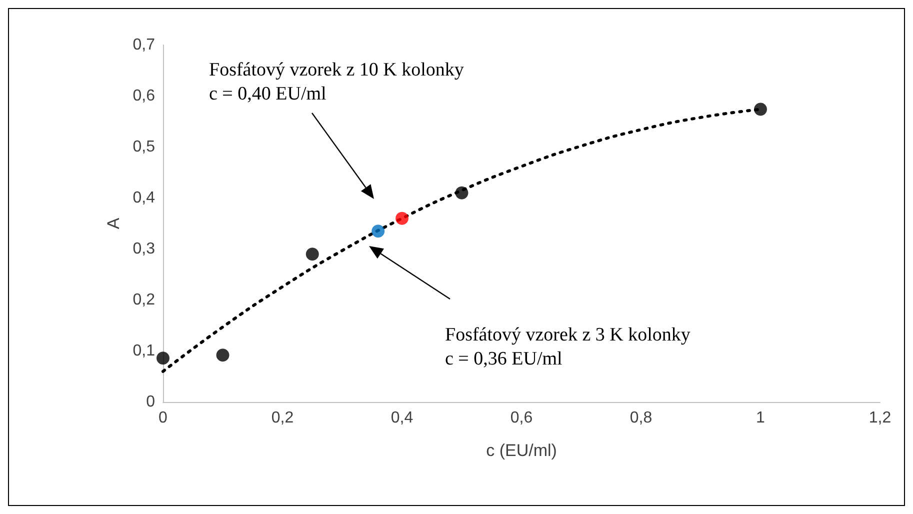 This screenshot has height=514, width=913. Describe the element at coordinates (282, 418) in the screenshot. I see `x-tick-label: 0,2` at that location.